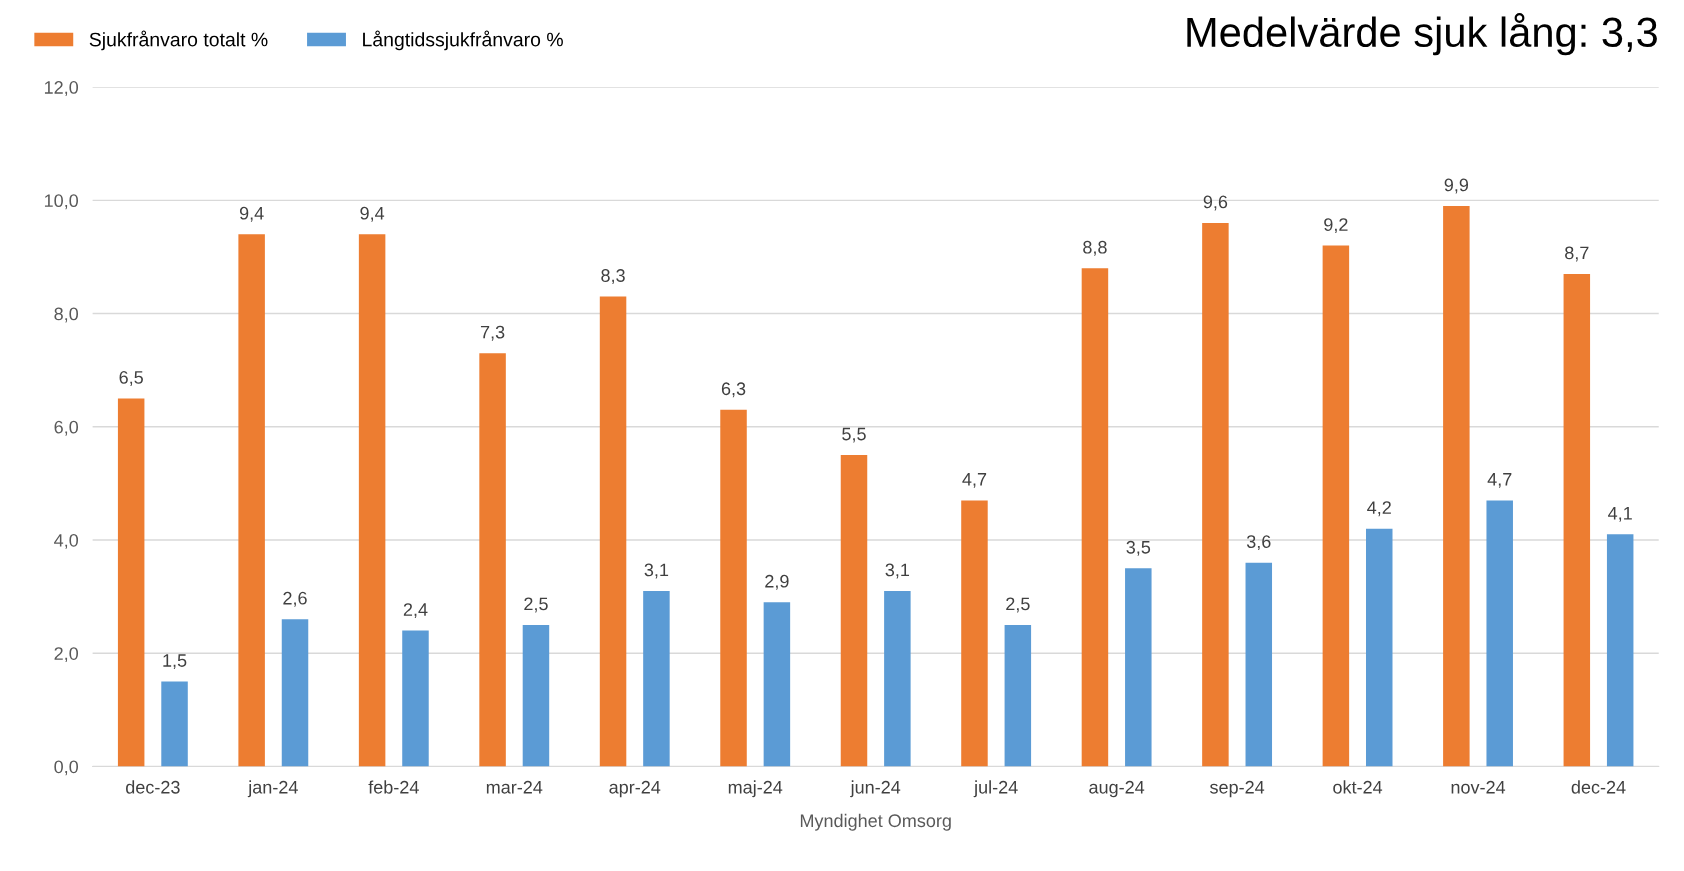 The width and height of the screenshot is (1684, 871). I want to click on data-label: 2,9, so click(777, 582).